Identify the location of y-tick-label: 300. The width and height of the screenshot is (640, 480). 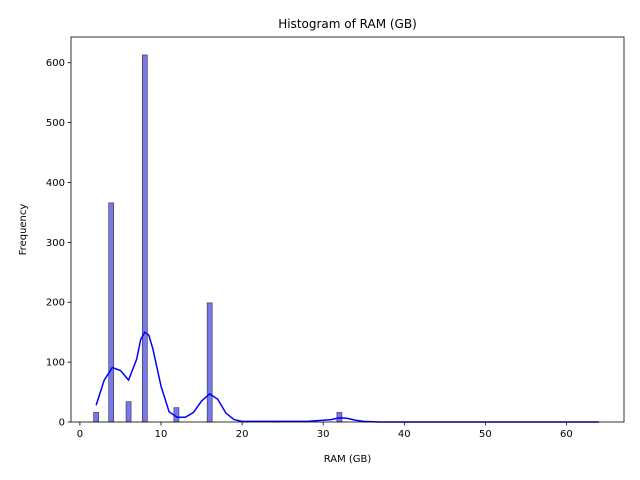
(55, 243).